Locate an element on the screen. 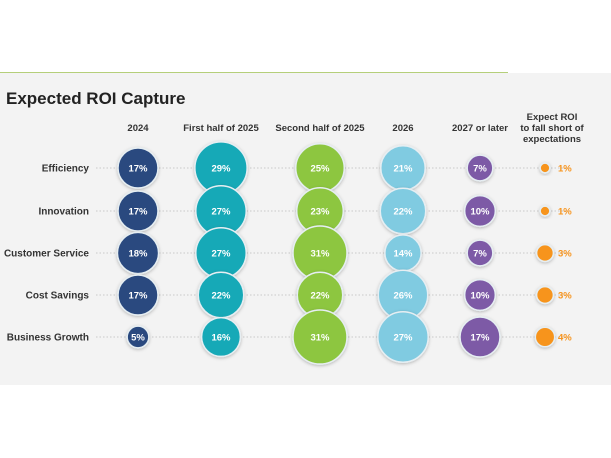 The width and height of the screenshot is (611, 458). data-label: 16% is located at coordinates (221, 338).